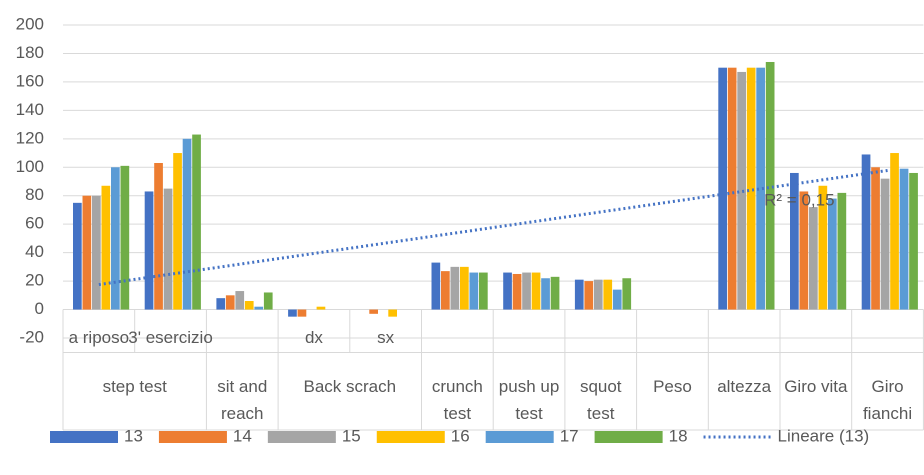 This screenshot has width=924, height=475. I want to click on y-tick-label: 120, so click(30, 137).